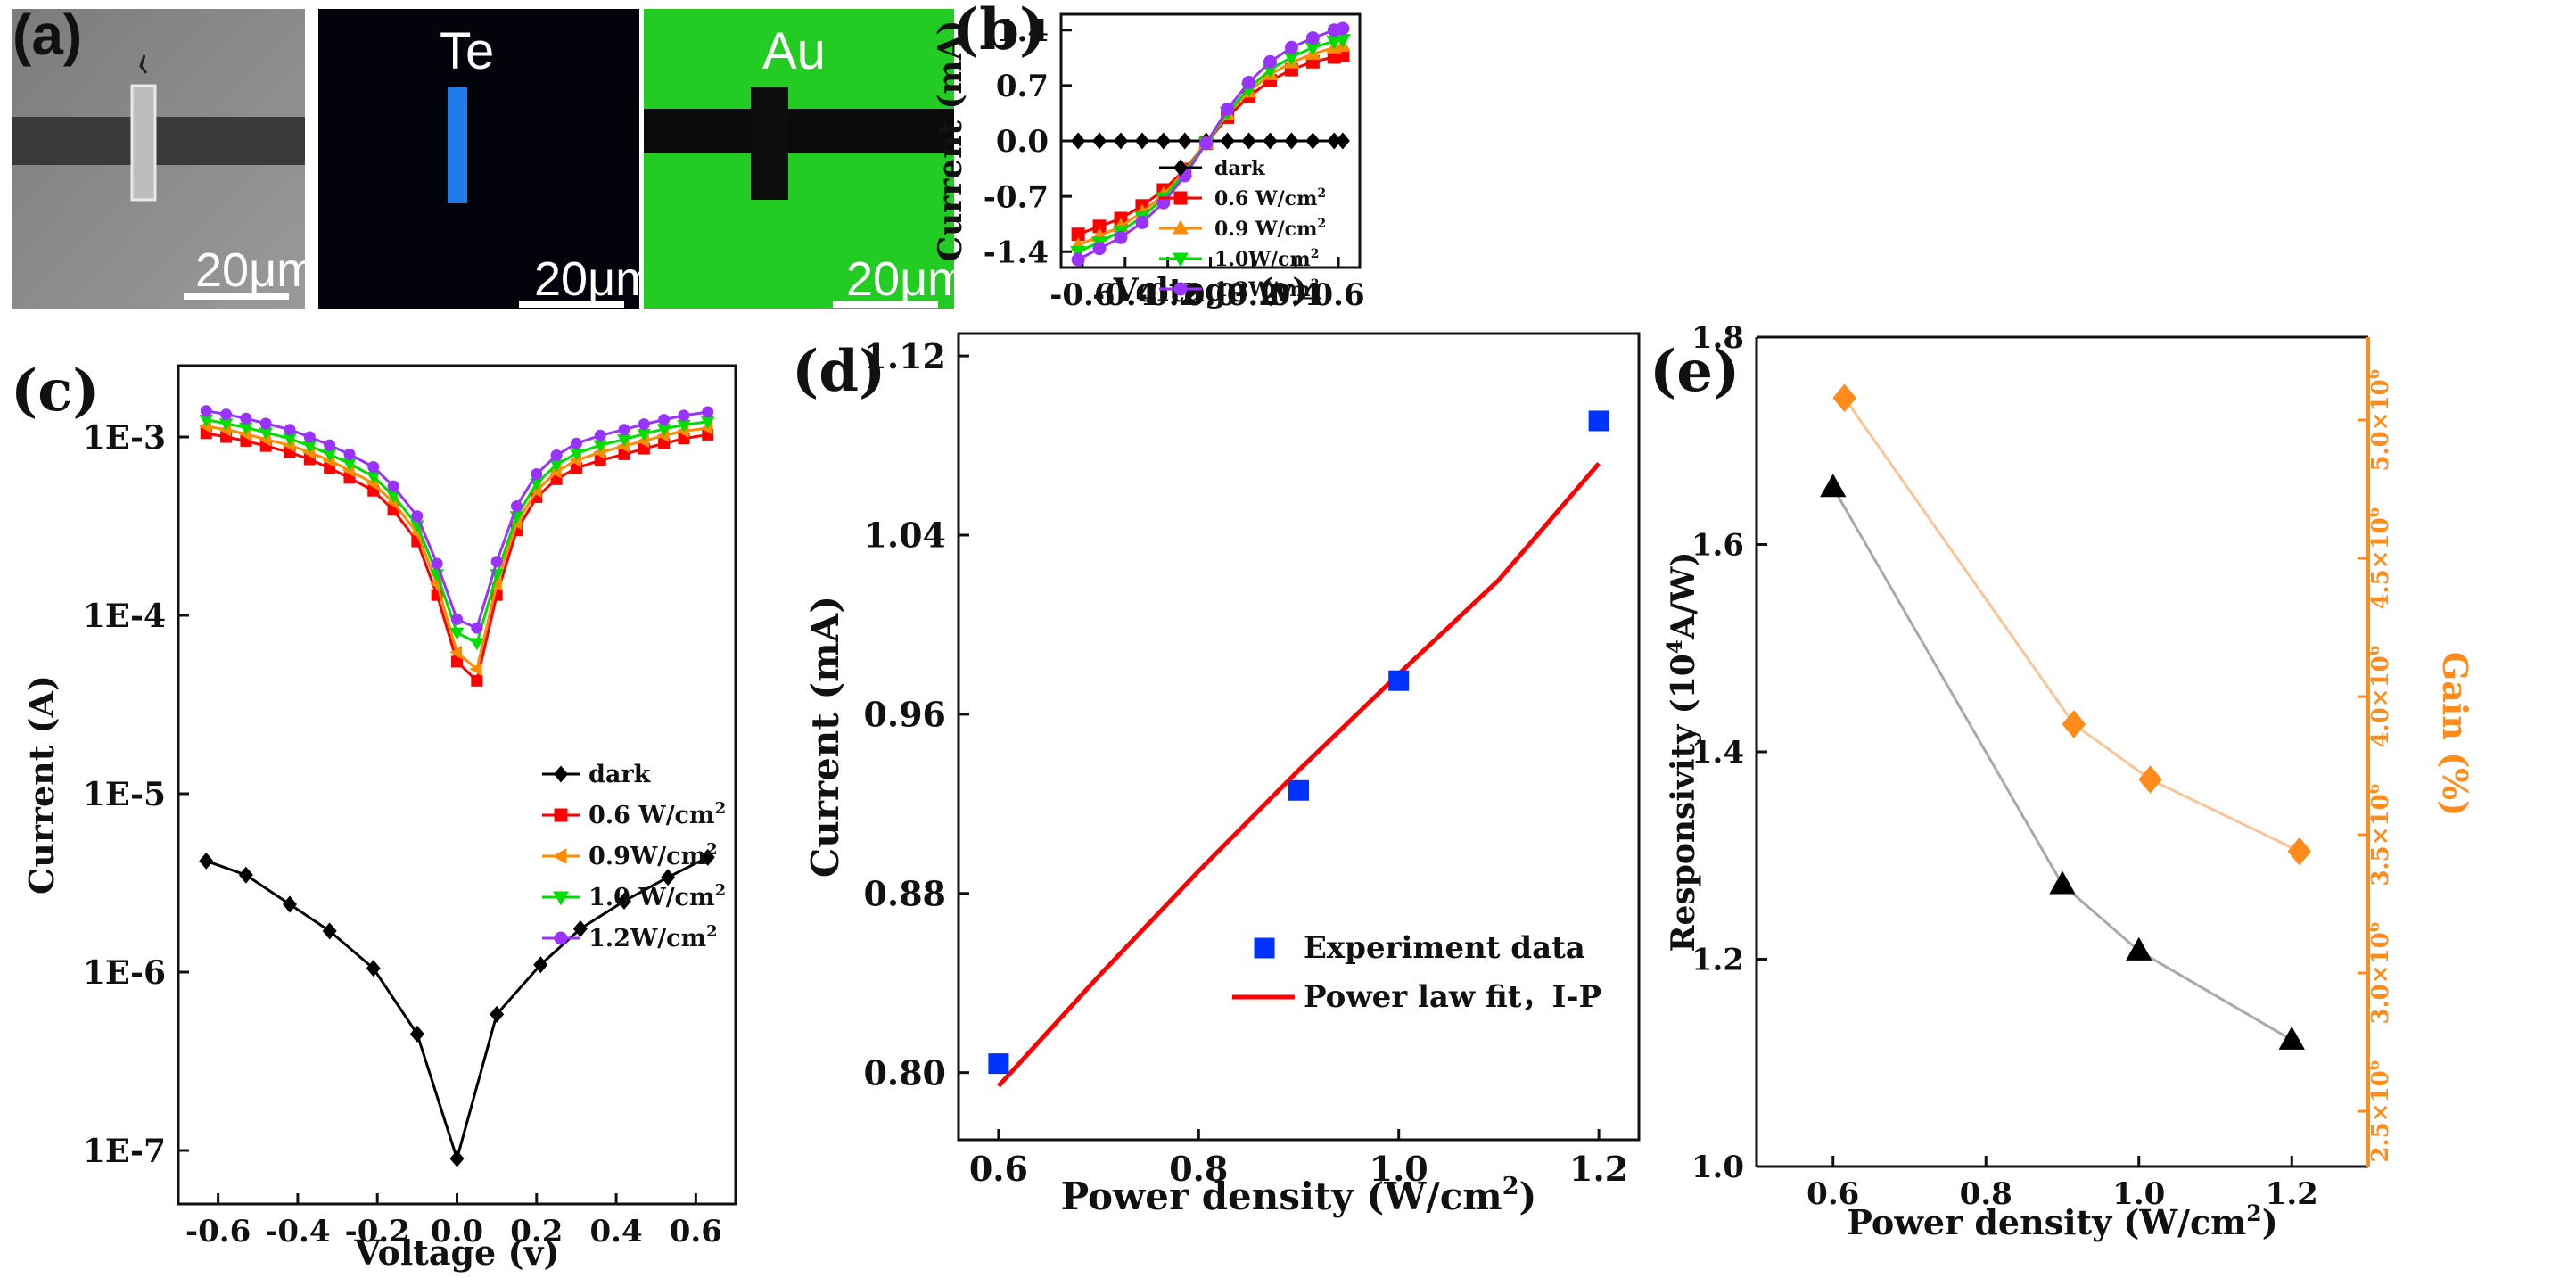 This screenshot has width=2576, height=1278. What do you see at coordinates (457, 785) in the screenshot?
I see `plot-frame` at bounding box center [457, 785].